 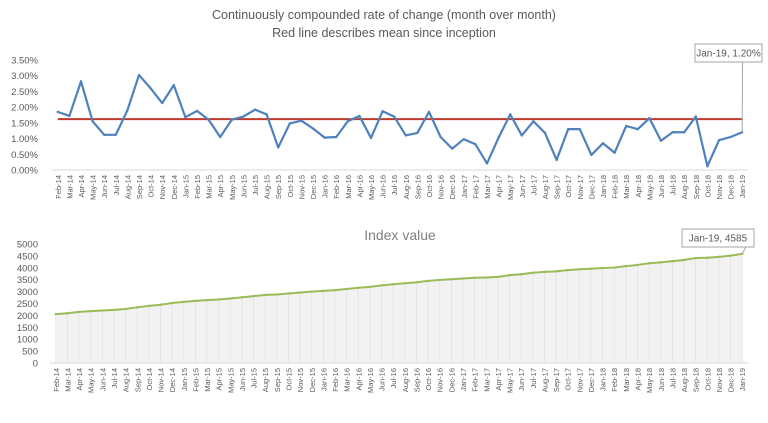 What do you see at coordinates (441, 187) in the screenshot?
I see `rate-x-tick-label: Nov-16` at bounding box center [441, 187].